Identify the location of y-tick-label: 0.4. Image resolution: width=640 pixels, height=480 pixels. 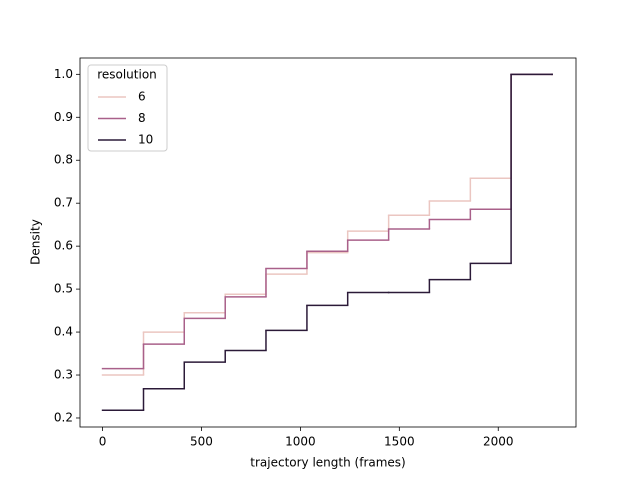
(63, 332).